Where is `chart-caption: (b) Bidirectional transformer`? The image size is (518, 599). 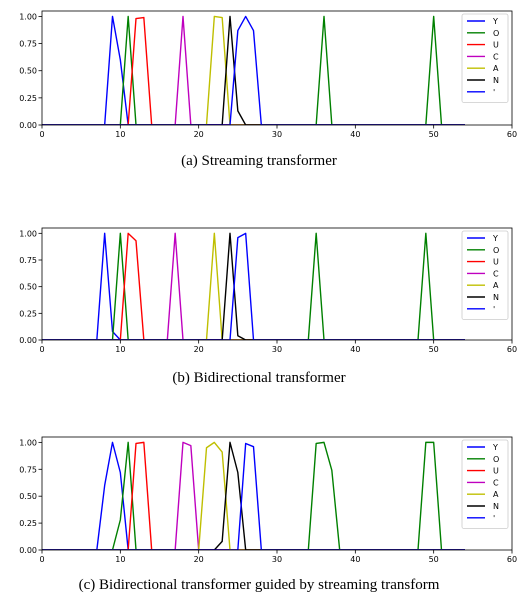
chart-caption: (b) Bidirectional transformer is located at coordinates (258, 378).